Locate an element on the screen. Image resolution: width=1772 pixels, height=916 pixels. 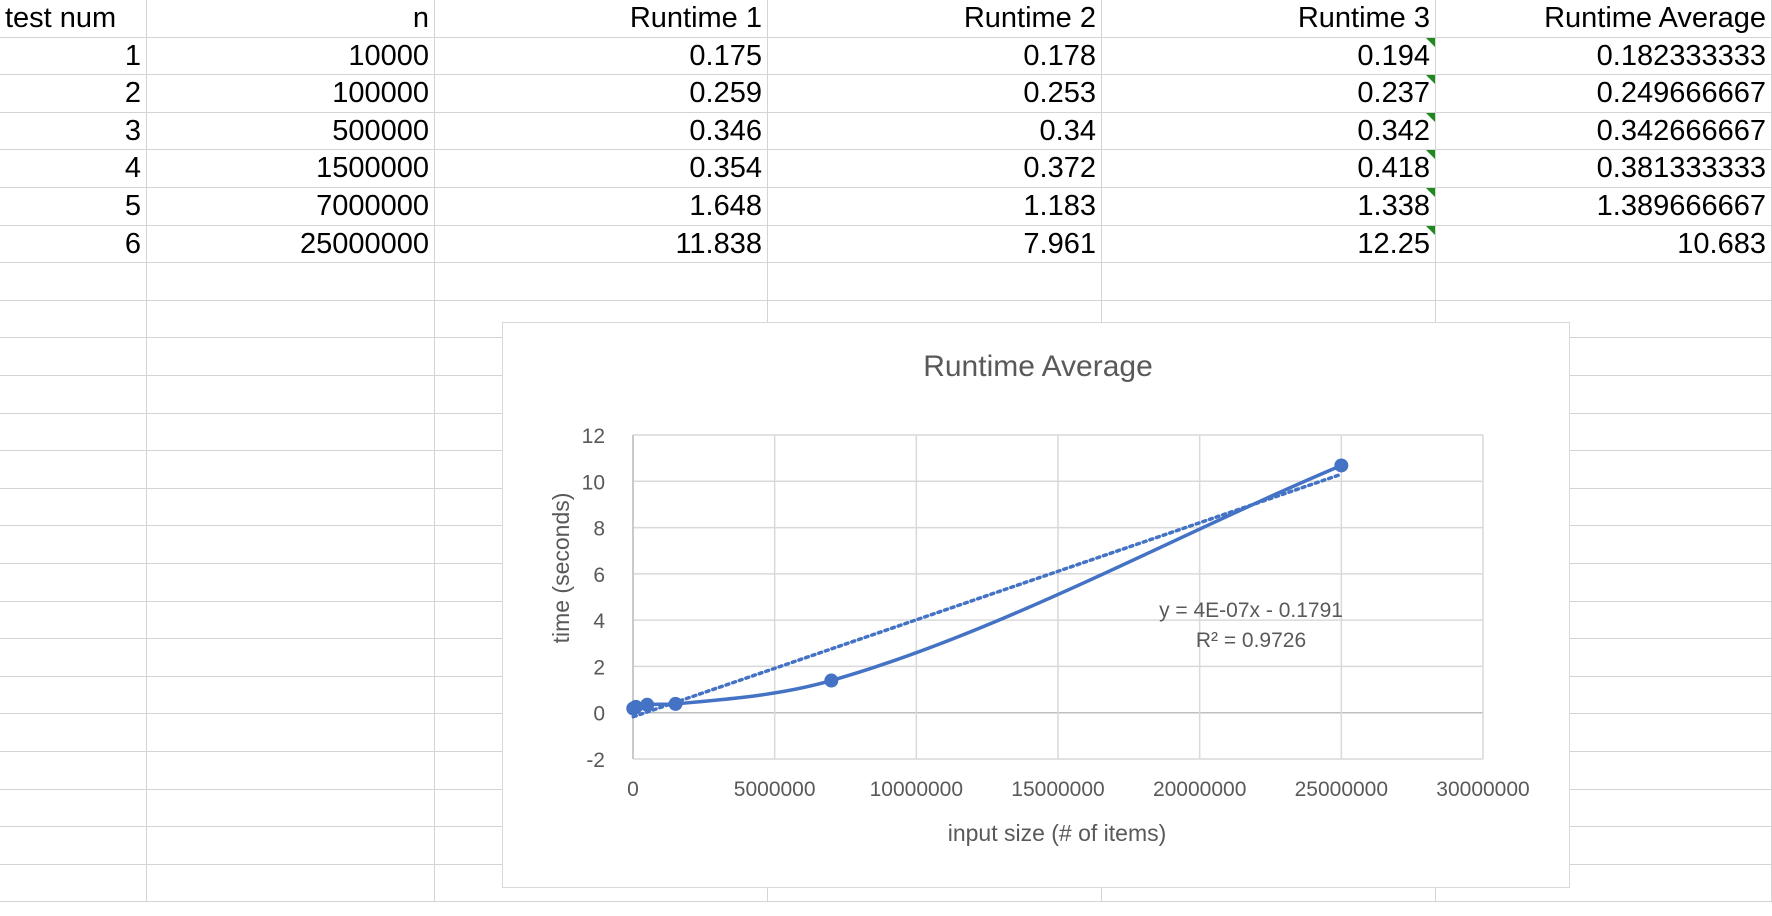
data-cell: 0.418 is located at coordinates (1269, 169).